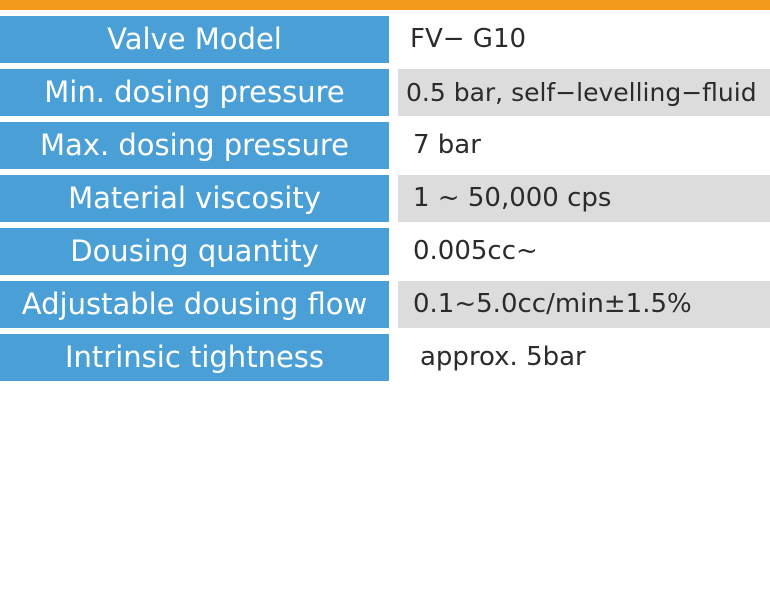 The height and width of the screenshot is (596, 770). I want to click on spec-value: 7 bar, so click(447, 145).